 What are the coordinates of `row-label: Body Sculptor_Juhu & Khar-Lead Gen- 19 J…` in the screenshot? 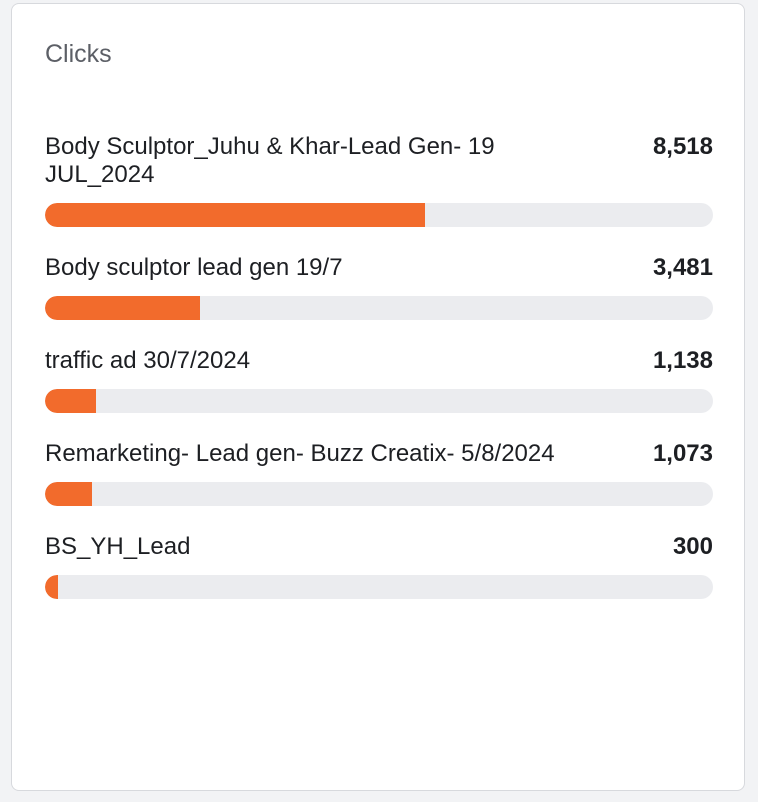 It's located at (270, 160).